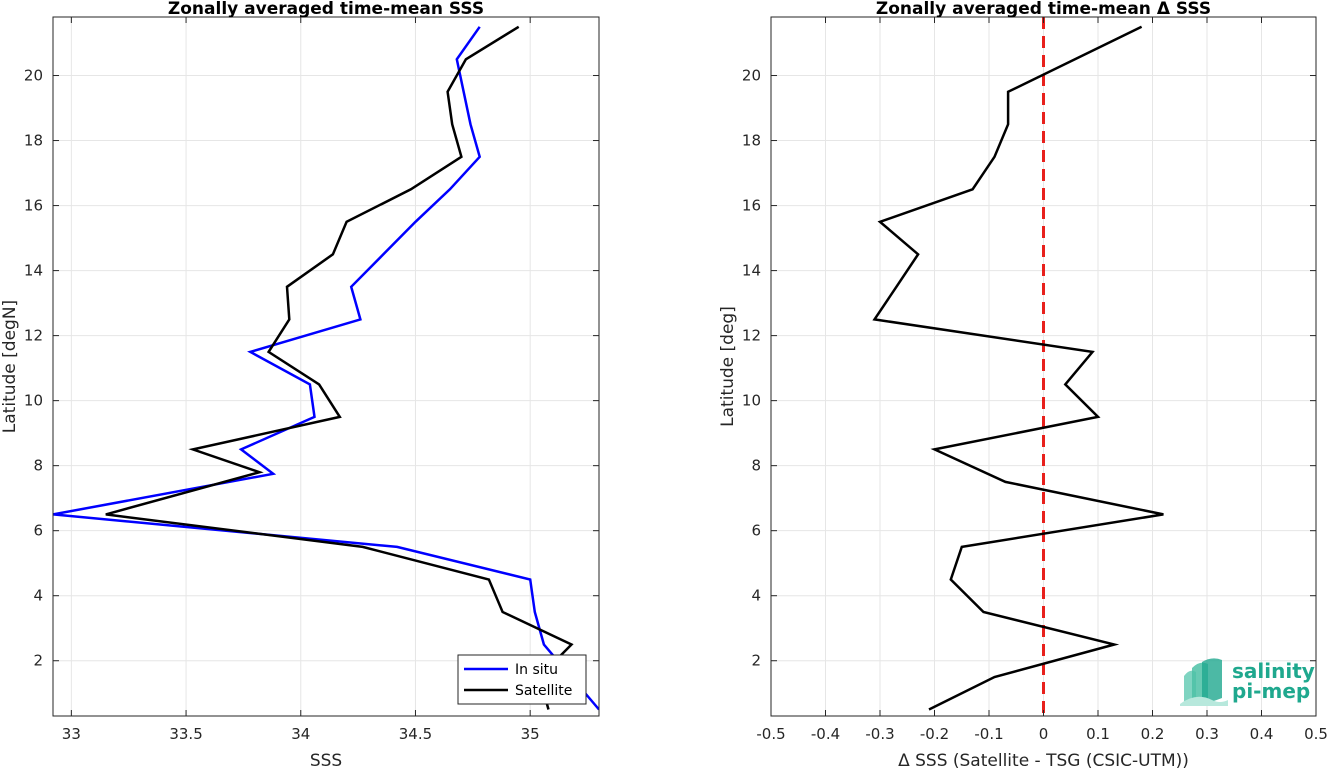 This screenshot has height=769, width=1330. What do you see at coordinates (543, 691) in the screenshot?
I see `legend-label-satellite: Satellite` at bounding box center [543, 691].